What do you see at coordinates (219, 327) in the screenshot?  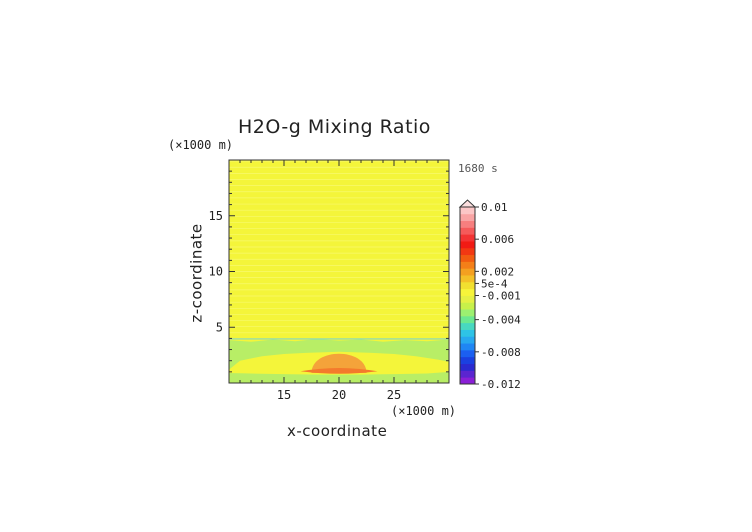 I see `y-tick-label: 5` at bounding box center [219, 327].